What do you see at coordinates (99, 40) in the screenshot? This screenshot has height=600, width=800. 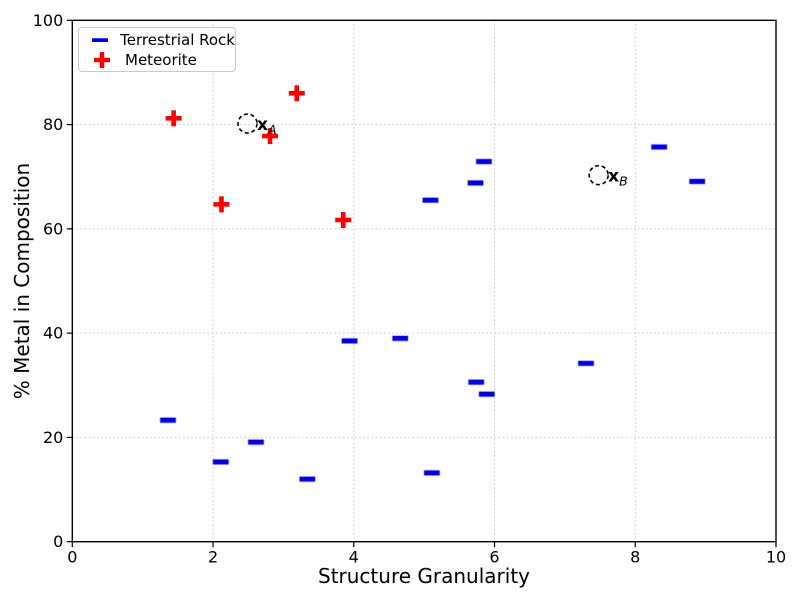 I see `dash-marker-icon` at bounding box center [99, 40].